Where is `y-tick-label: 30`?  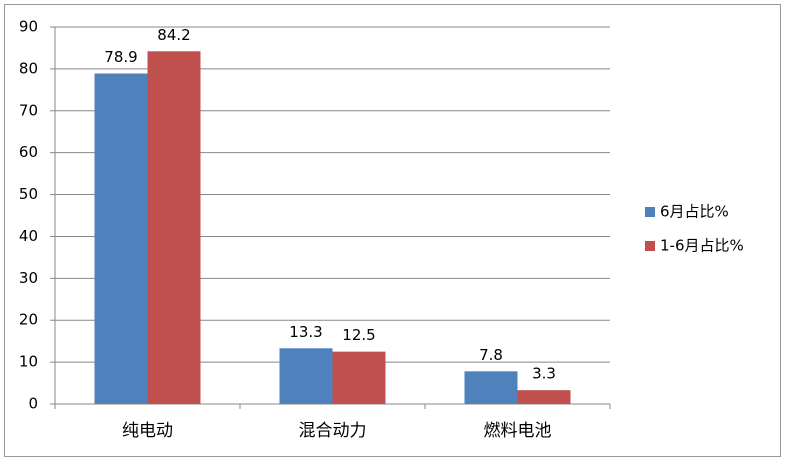 y-tick-label: 30 is located at coordinates (28, 278).